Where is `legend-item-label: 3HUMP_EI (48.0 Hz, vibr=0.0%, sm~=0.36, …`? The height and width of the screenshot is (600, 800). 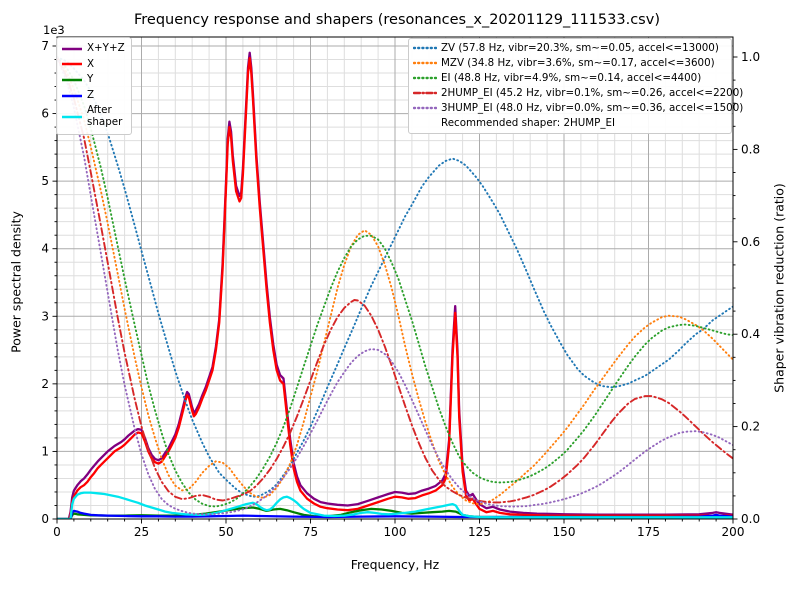
legend-item-label: 3HUMP_EI (48.0 Hz, vibr=0.0%, sm~=0.36, … is located at coordinates (592, 107).